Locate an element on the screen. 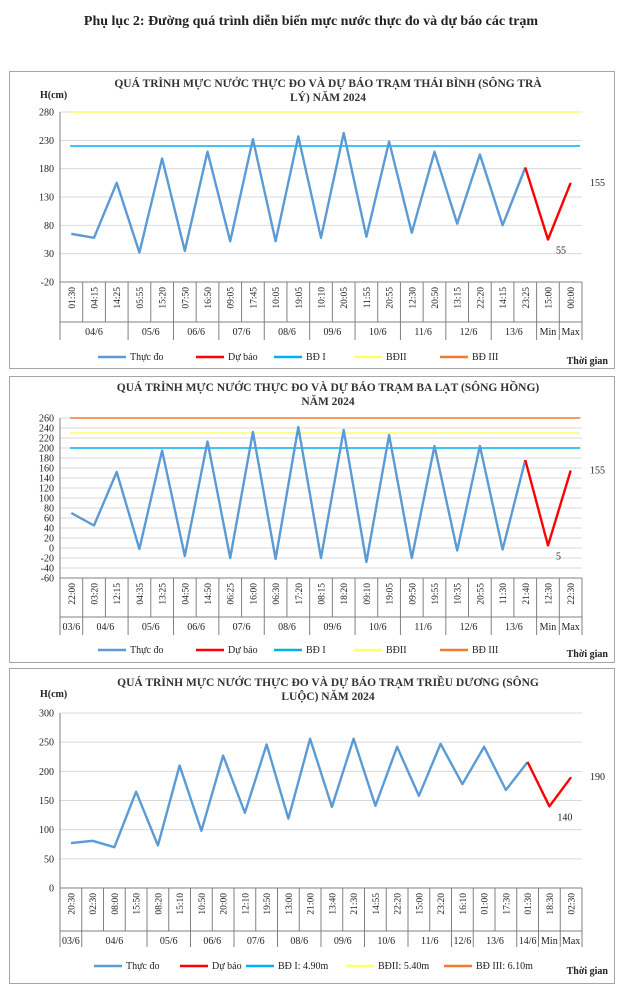 The image size is (622, 993). y-tick-label: 40 is located at coordinates (49, 529).